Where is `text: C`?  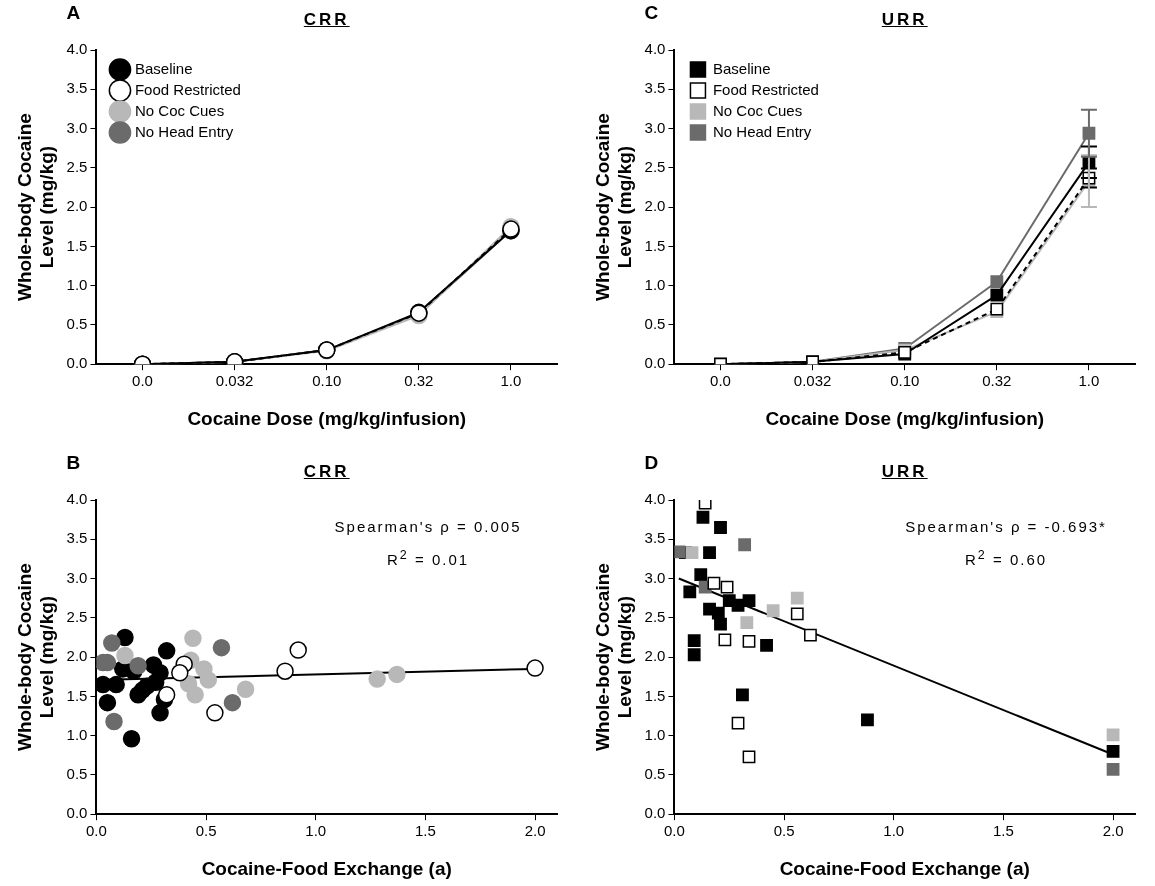
text: C is located at coordinates (651, 13).